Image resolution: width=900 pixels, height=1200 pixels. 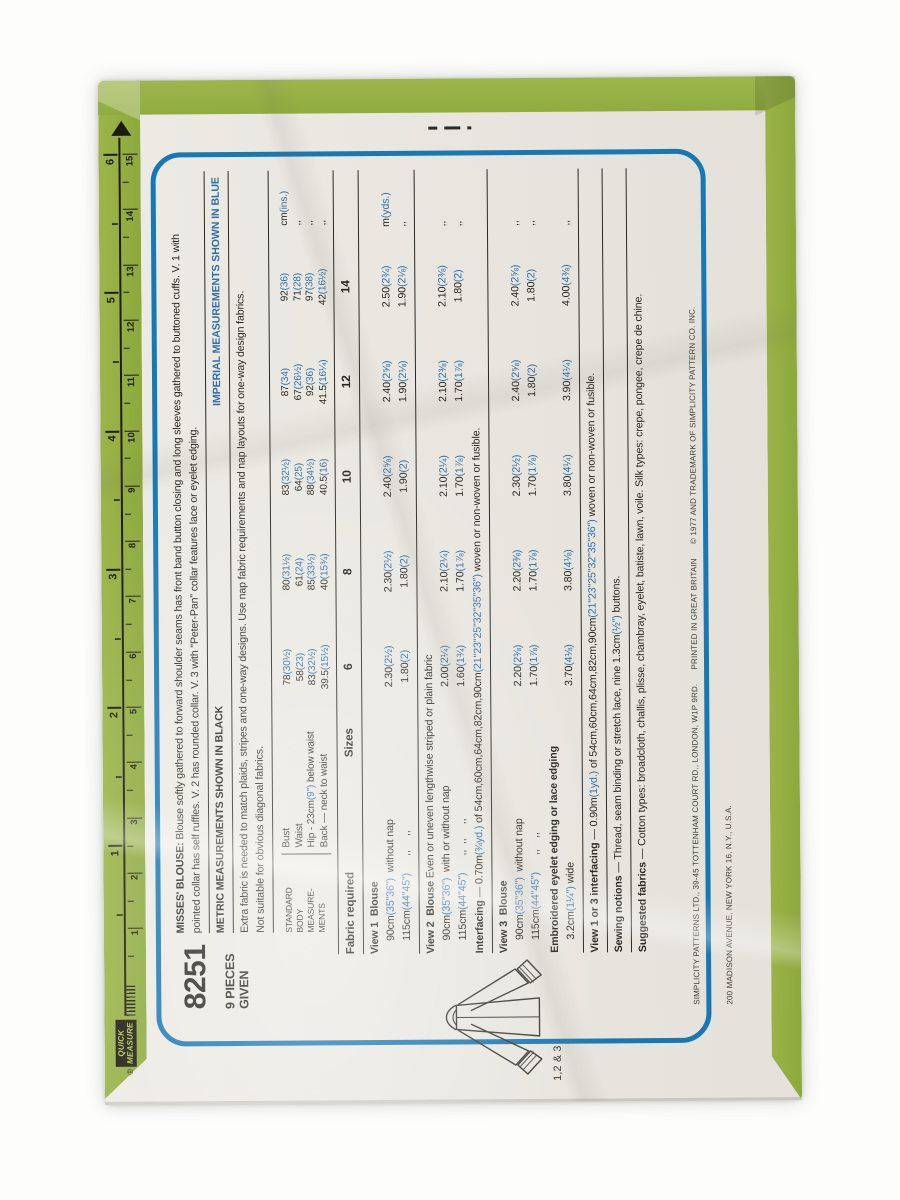 I want to click on divider, so click(x=270, y=551).